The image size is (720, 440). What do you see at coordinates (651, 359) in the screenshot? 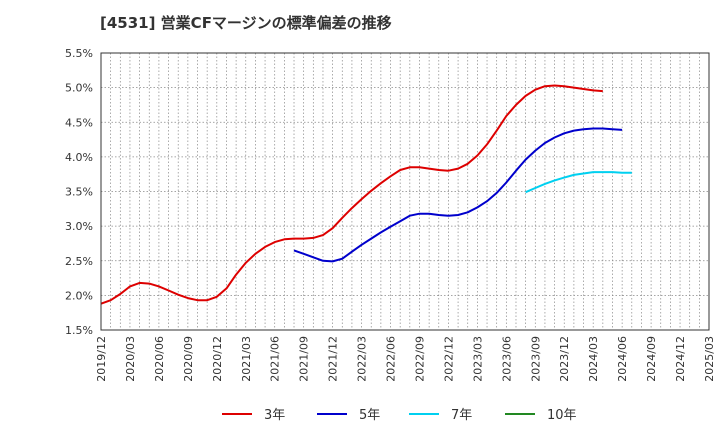
I see `x-tick-label: 2024/09` at bounding box center [651, 359].